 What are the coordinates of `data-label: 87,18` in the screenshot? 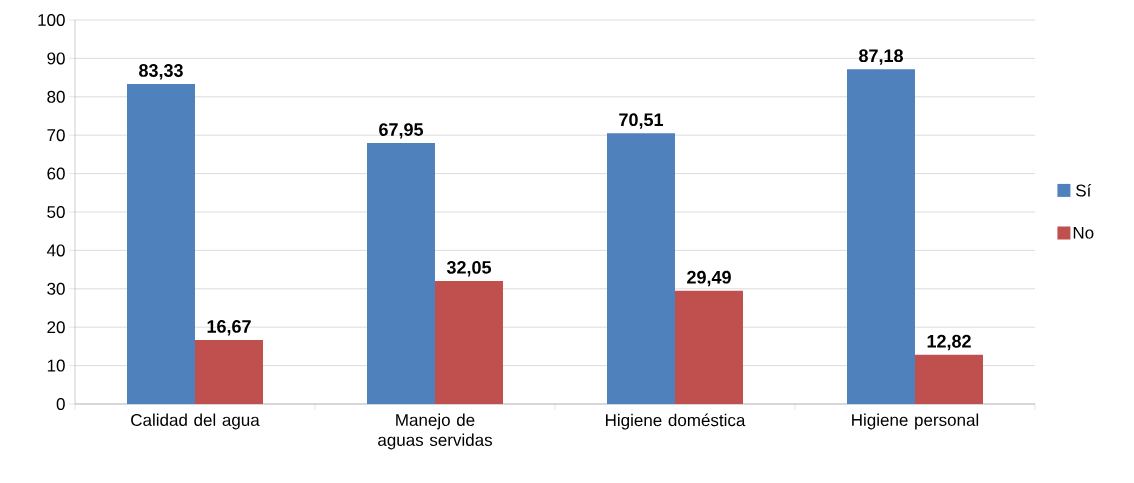 It's located at (881, 57).